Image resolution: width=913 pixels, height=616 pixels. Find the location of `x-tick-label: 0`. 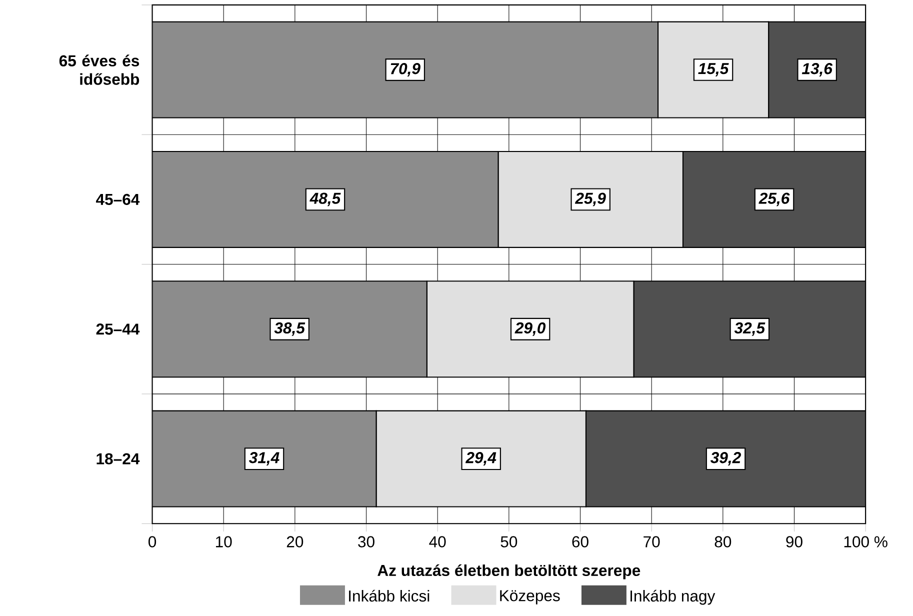

x-tick-label: 0 is located at coordinates (152, 542).